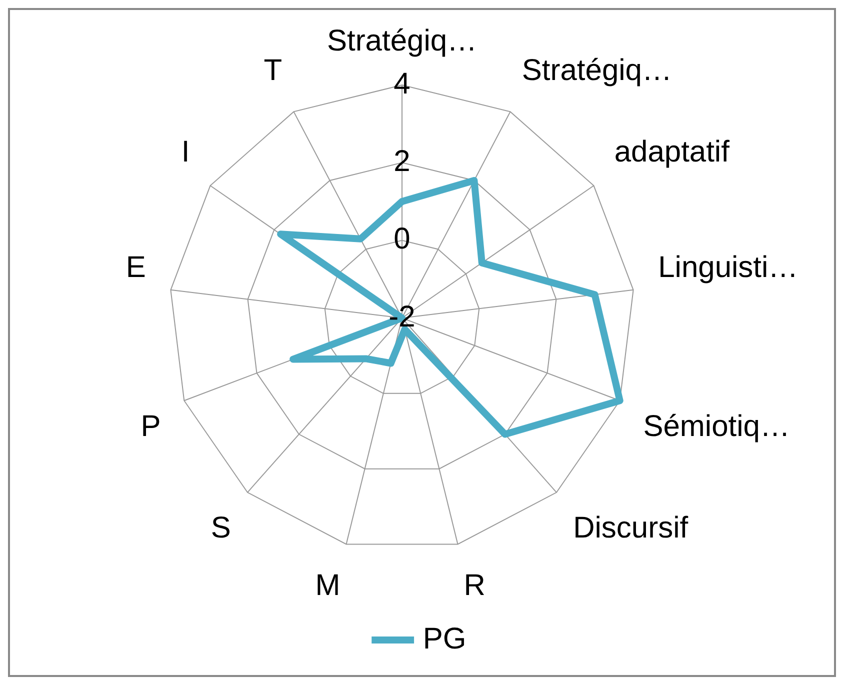 This screenshot has height=681, width=842. I want to click on spoke-label: P, so click(150, 426).